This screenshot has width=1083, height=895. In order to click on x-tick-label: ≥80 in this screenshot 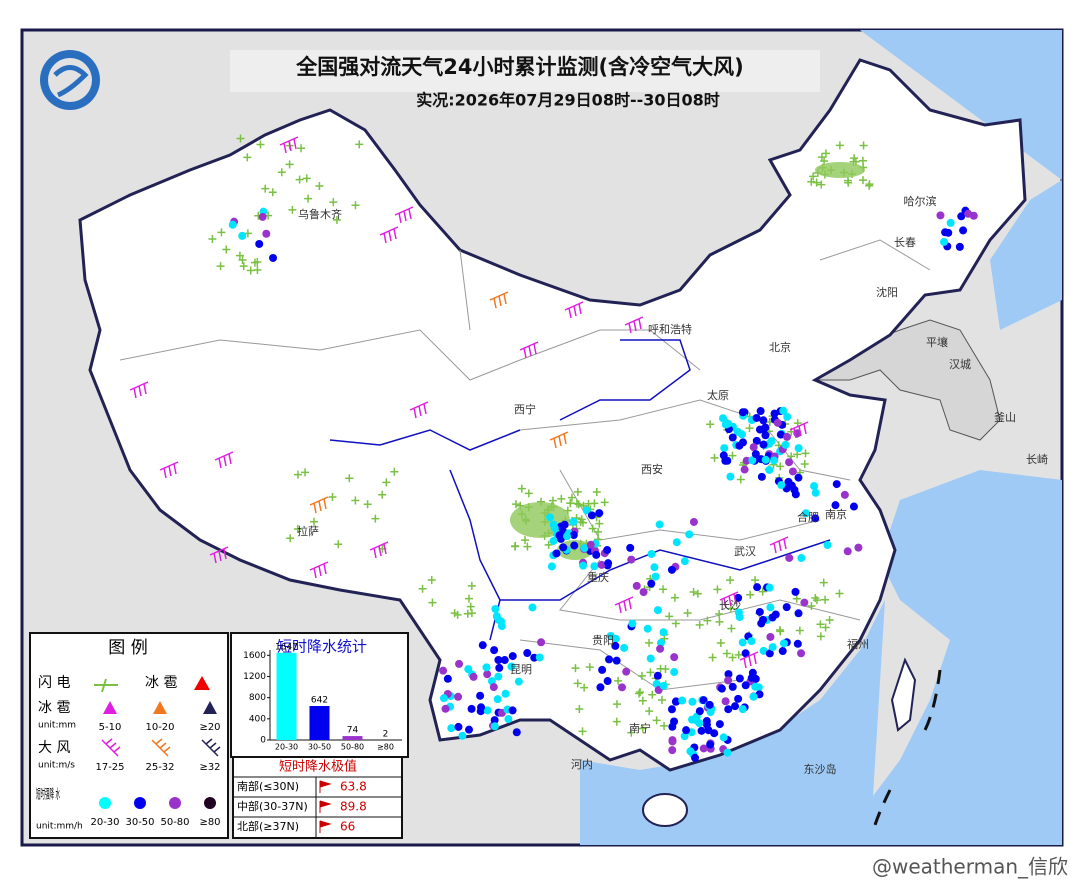, I will do `click(385, 747)`.